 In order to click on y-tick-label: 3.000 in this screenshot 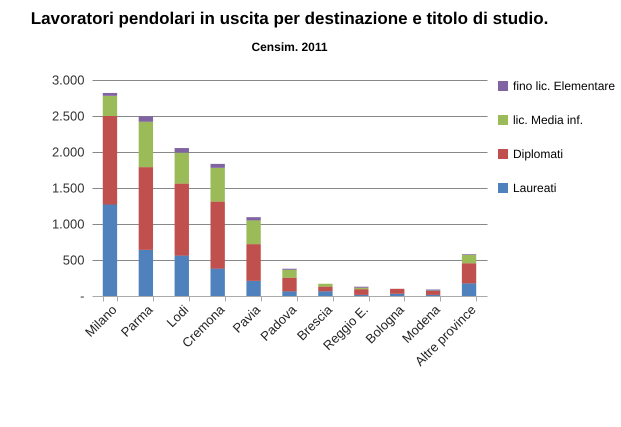, I will do `click(68, 80)`.